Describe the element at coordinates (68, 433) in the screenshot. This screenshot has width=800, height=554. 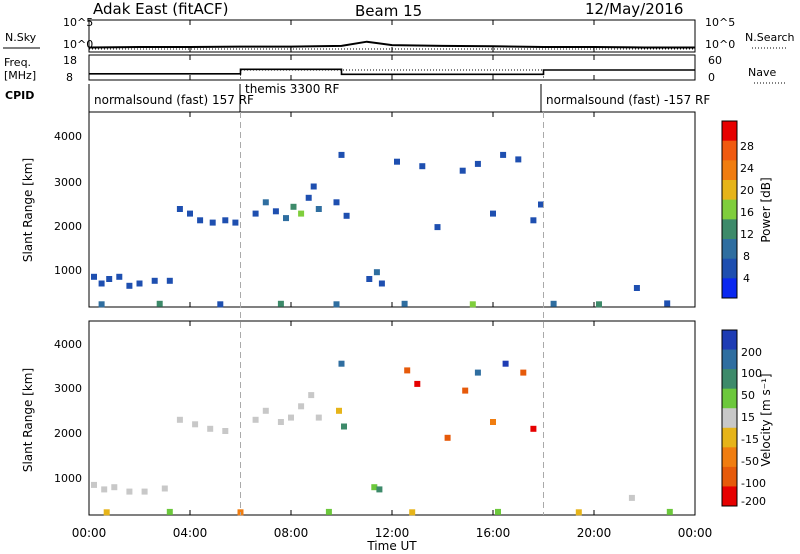
I see `velocity-ytick-2000: 2000` at that location.